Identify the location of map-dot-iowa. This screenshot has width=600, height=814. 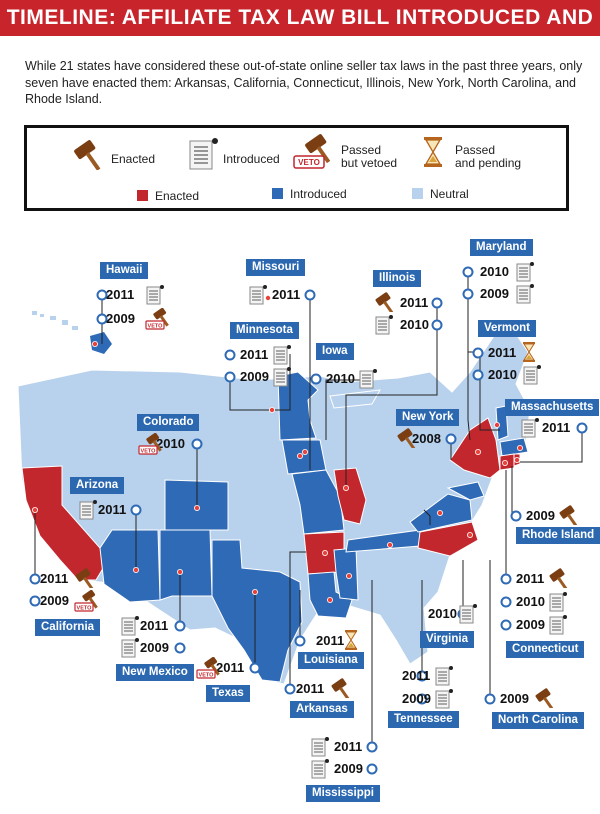
(299, 455).